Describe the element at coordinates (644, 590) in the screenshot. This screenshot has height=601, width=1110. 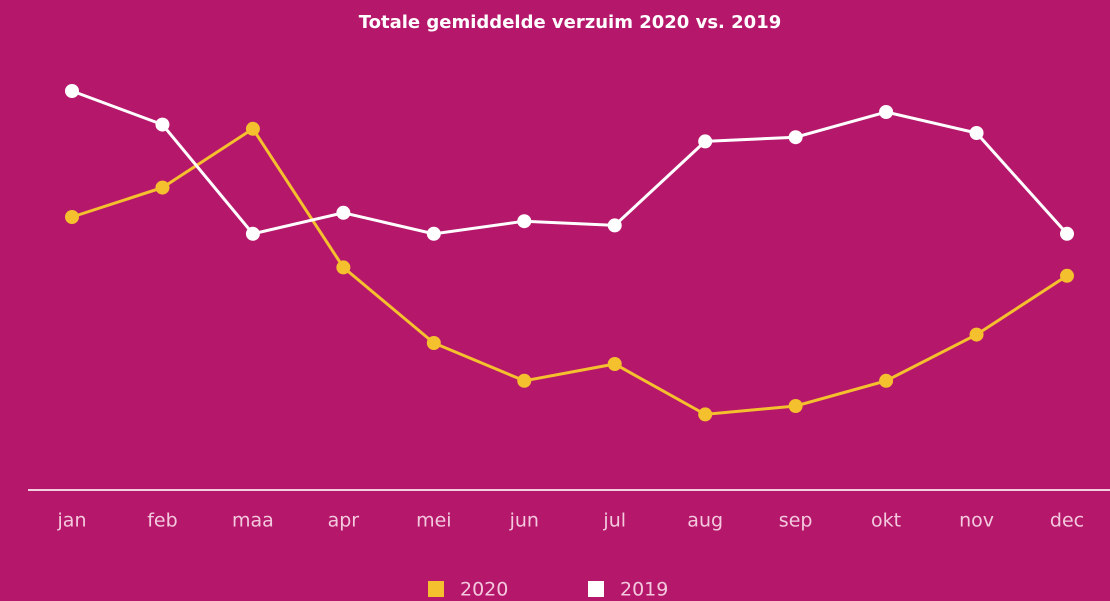
I see `legend-label: 2019` at that location.